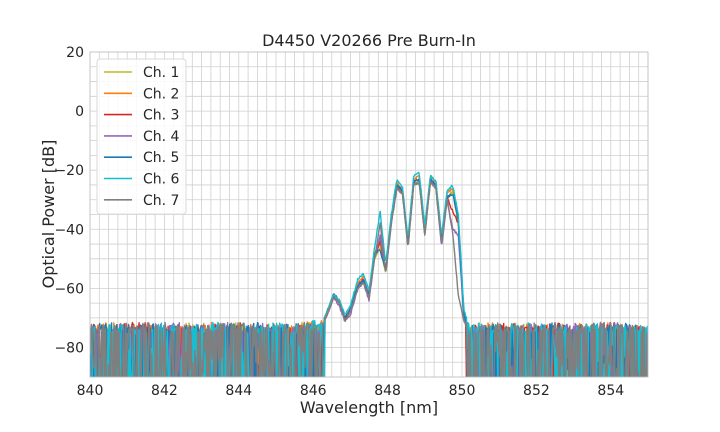 The width and height of the screenshot is (720, 432). Describe the element at coordinates (69, 289) in the screenshot. I see `y-tick-label: −60` at that location.